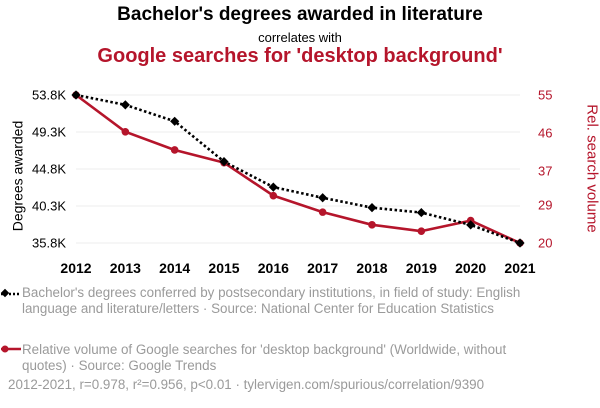  I want to click on chart-title-secondary: Google searches for 'desktop background', so click(300, 56).